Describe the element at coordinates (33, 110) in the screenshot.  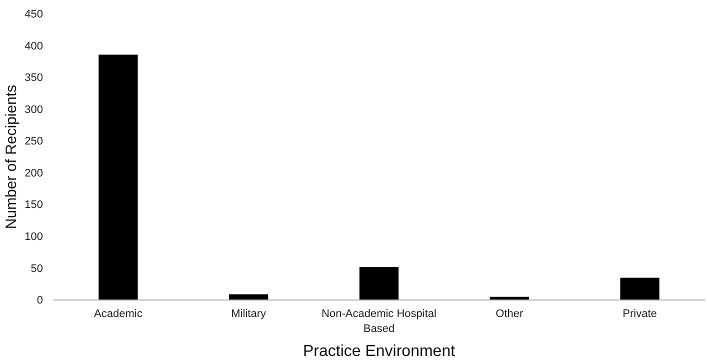
I see `y-tick-label: 300` at that location.